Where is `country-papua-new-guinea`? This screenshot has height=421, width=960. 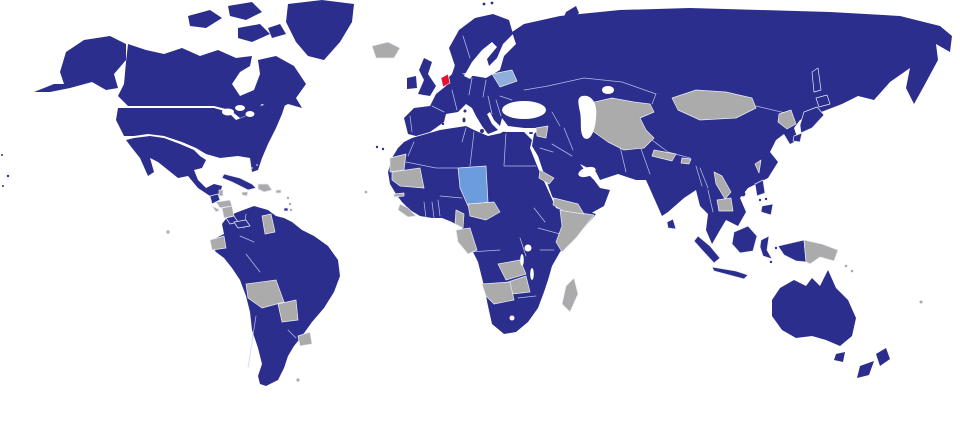 country-papua-new-guinea is located at coordinates (821, 252).